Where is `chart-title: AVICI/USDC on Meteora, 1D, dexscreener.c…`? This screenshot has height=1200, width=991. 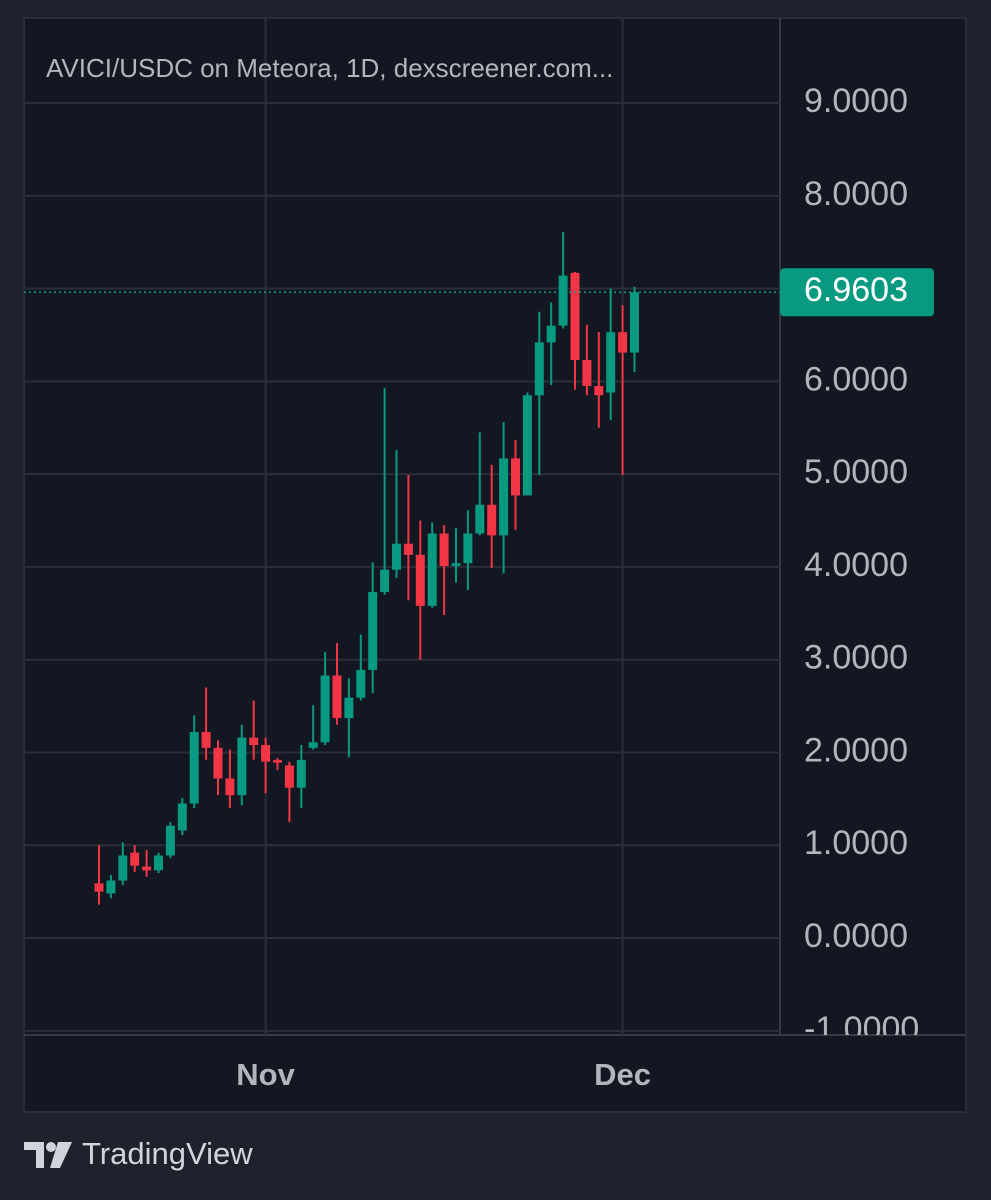 chart-title: AVICI/USDC on Meteora, 1D, dexscreener.c… is located at coordinates (329, 68).